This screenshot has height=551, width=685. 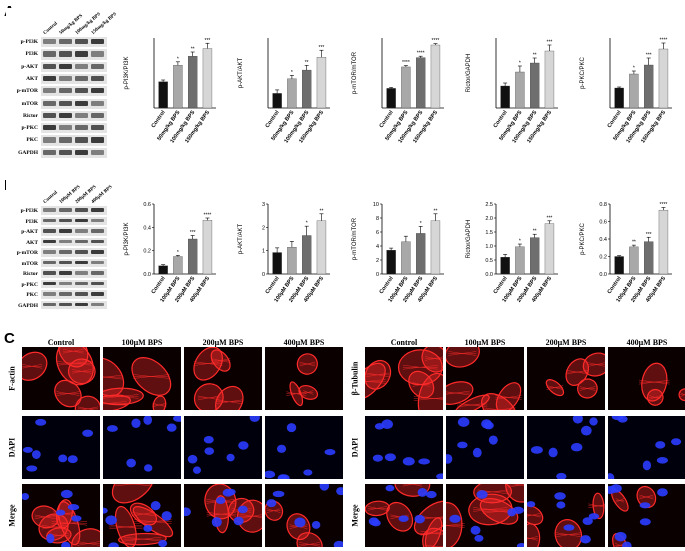 What do you see at coordinates (32, 242) in the screenshot?
I see `western-B-protein-label: AKT` at bounding box center [32, 242].